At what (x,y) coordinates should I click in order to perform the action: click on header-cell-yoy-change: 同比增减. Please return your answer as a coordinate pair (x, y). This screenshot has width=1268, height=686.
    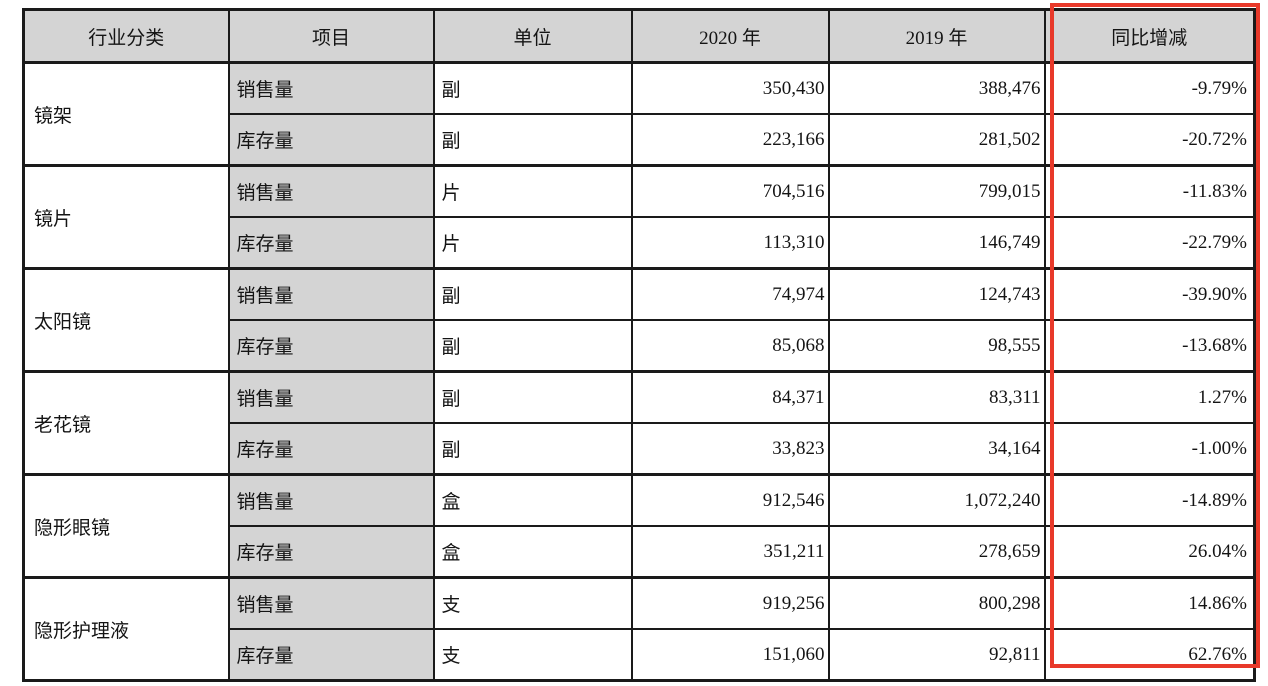
    Looking at the image, I should click on (1149, 36).